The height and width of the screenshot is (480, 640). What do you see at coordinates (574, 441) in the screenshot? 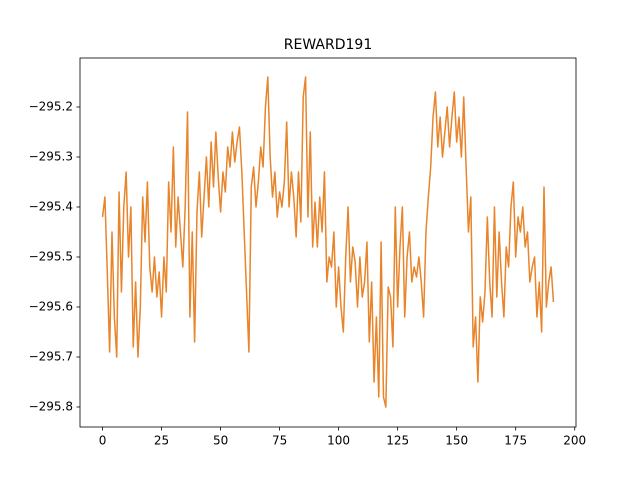
I see `x-tick-label: 200` at bounding box center [574, 441].